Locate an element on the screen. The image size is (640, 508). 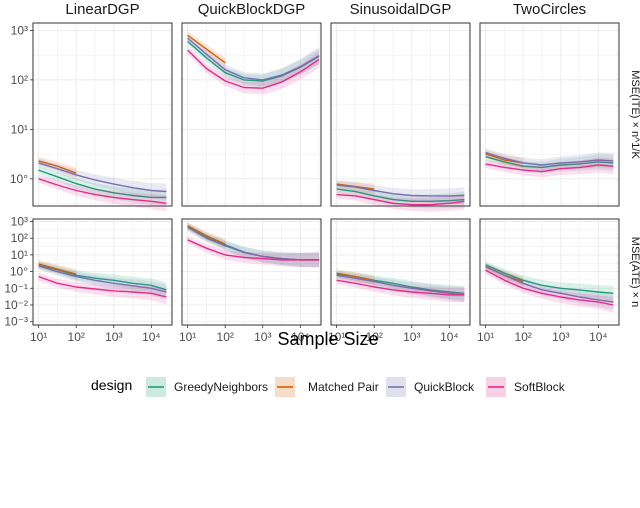
panel-series-r1-c3 is located at coordinates (400, 196).